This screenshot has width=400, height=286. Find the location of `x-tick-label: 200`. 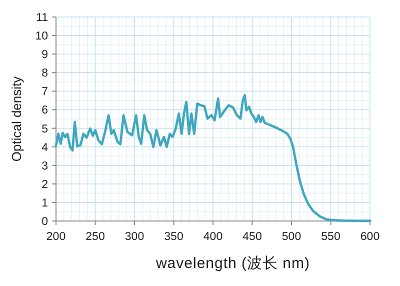

x-tick-label: 200 is located at coordinates (56, 237).